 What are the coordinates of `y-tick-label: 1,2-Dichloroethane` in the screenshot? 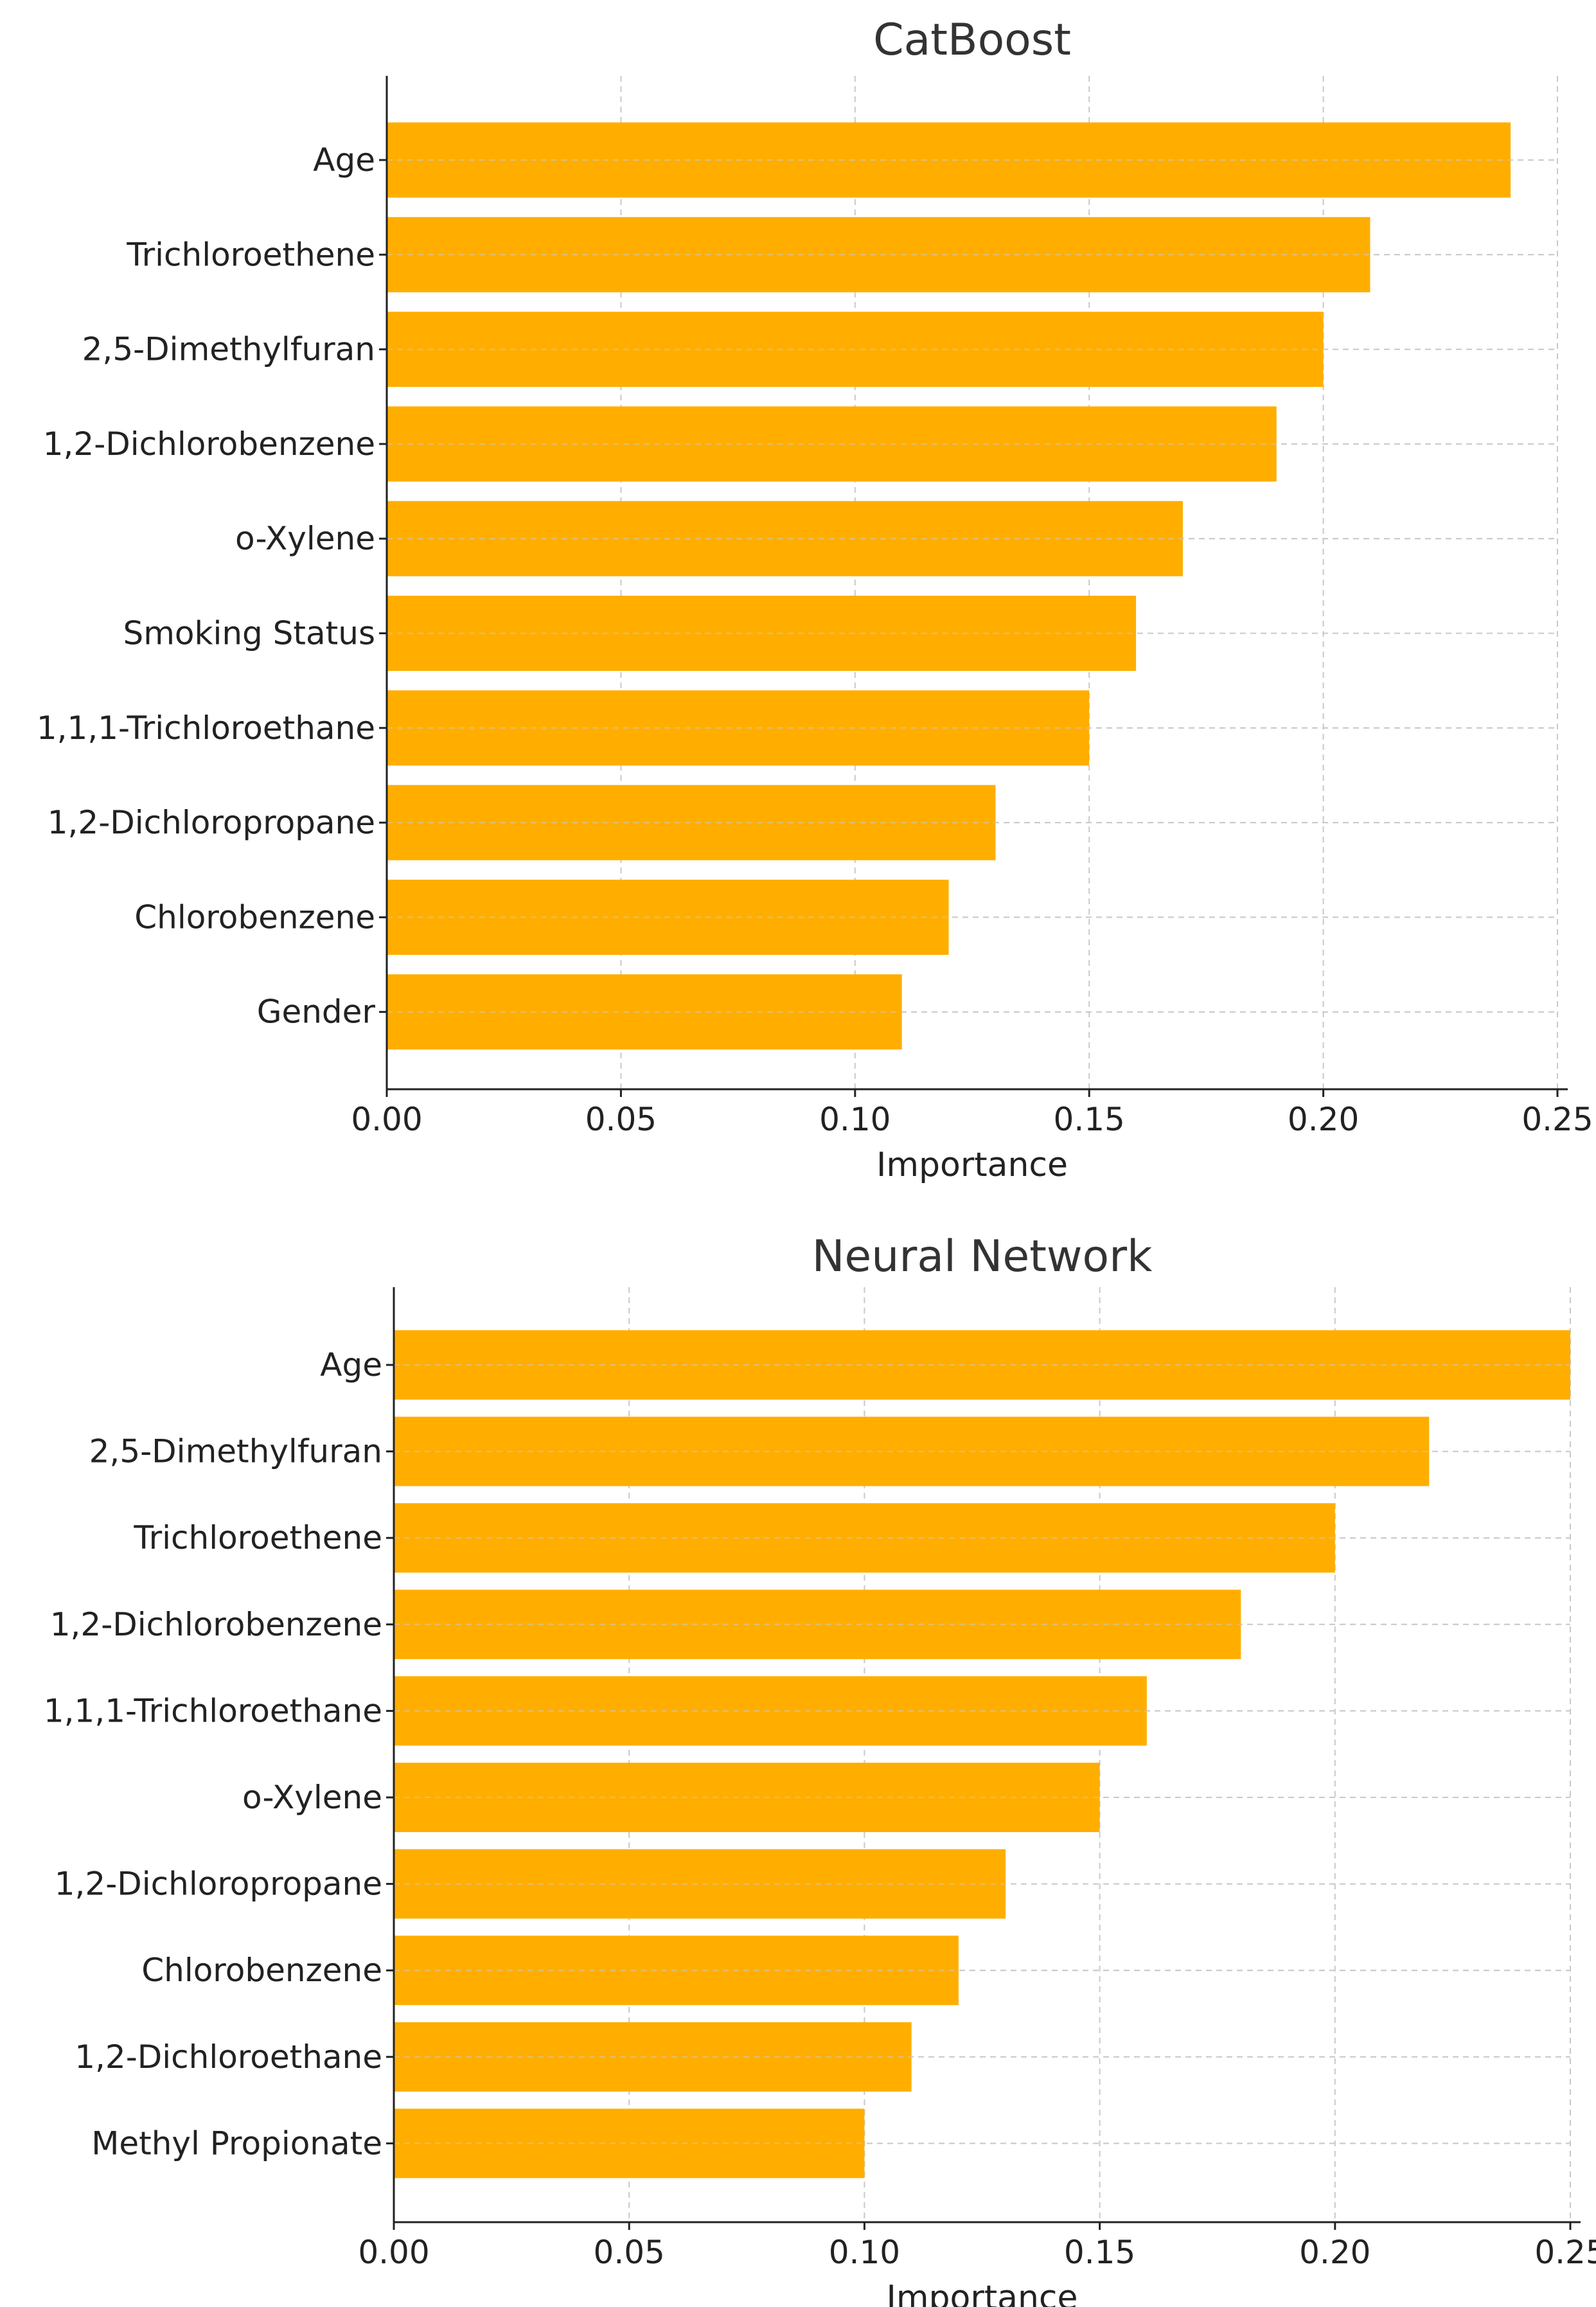 It's located at (228, 2057).